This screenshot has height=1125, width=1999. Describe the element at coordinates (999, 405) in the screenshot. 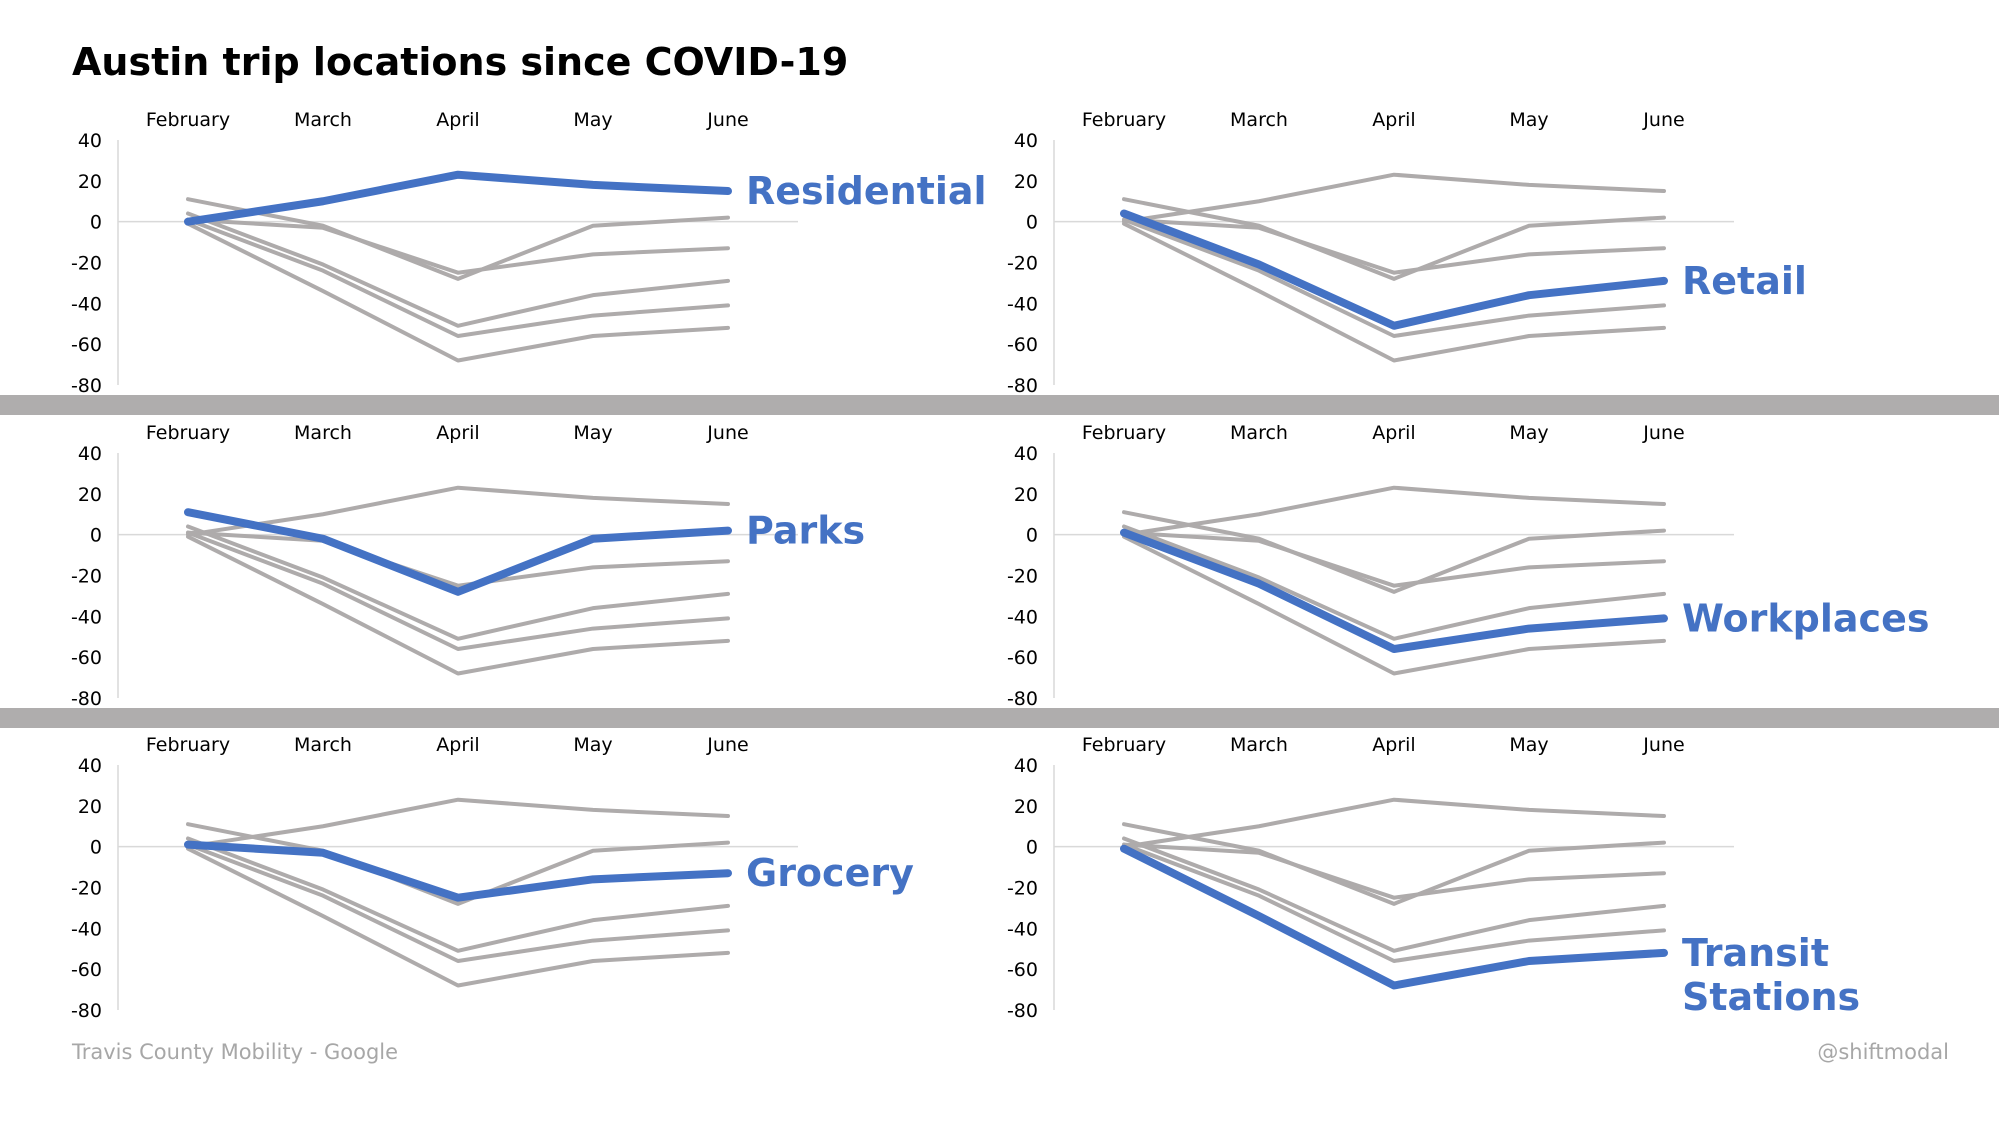

I see `row-separator-band` at that location.